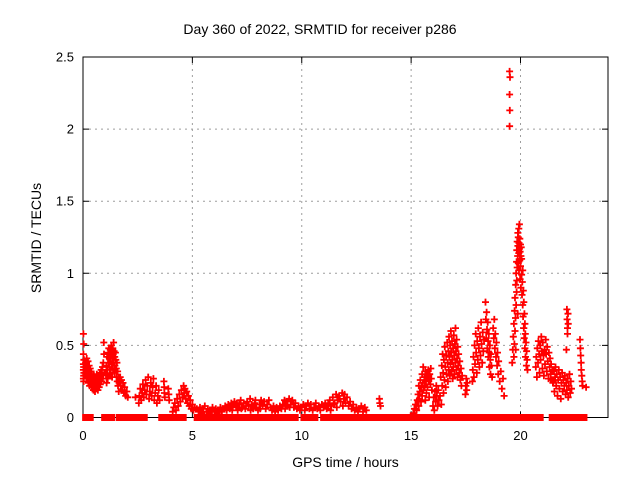 Image resolution: width=640 pixels, height=480 pixels. What do you see at coordinates (82, 435) in the screenshot?
I see `x-tick-label: 0` at bounding box center [82, 435].